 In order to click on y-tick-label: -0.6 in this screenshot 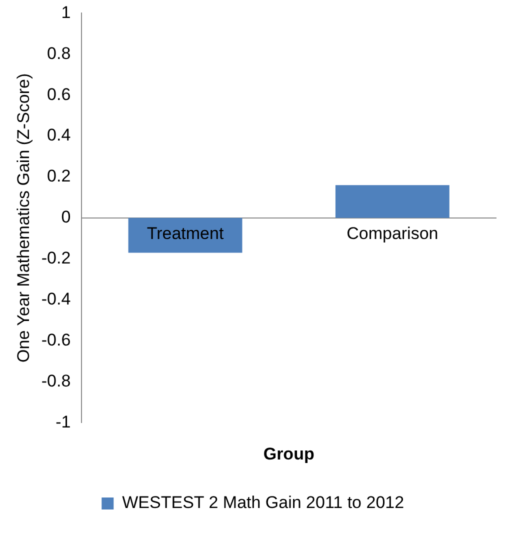, I will do `click(56, 340)`.